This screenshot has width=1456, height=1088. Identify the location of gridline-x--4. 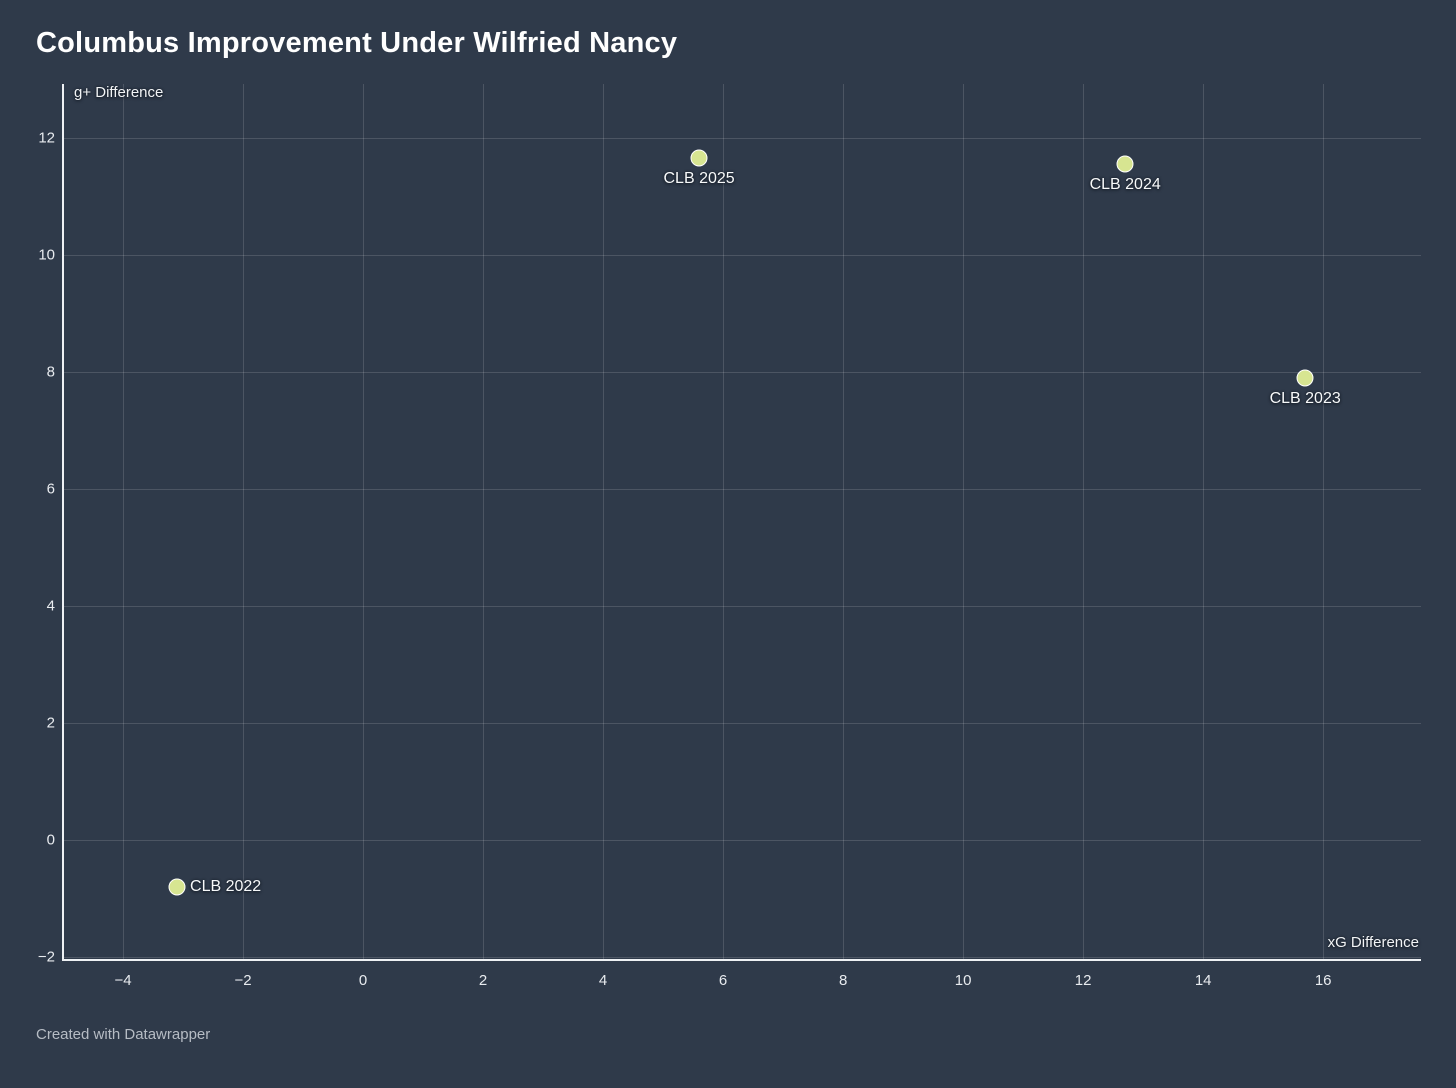
(123, 522).